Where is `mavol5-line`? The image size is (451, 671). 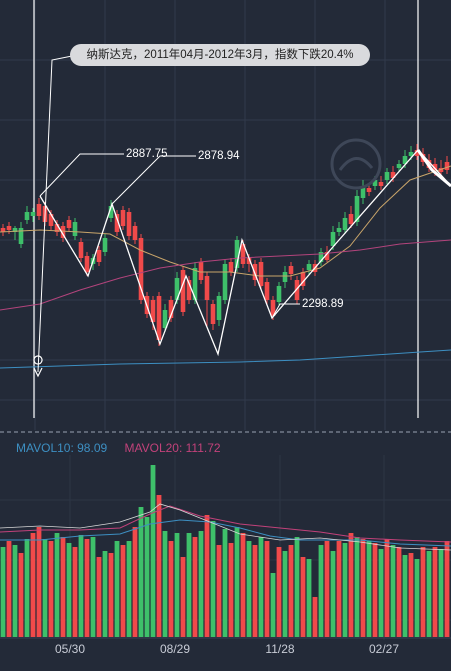 mavol5-line is located at coordinates (225, 527).